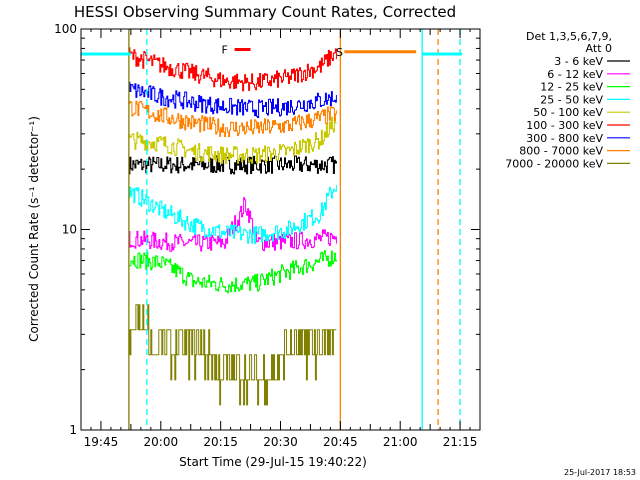  I want to click on flag-label-0: F, so click(224, 50).